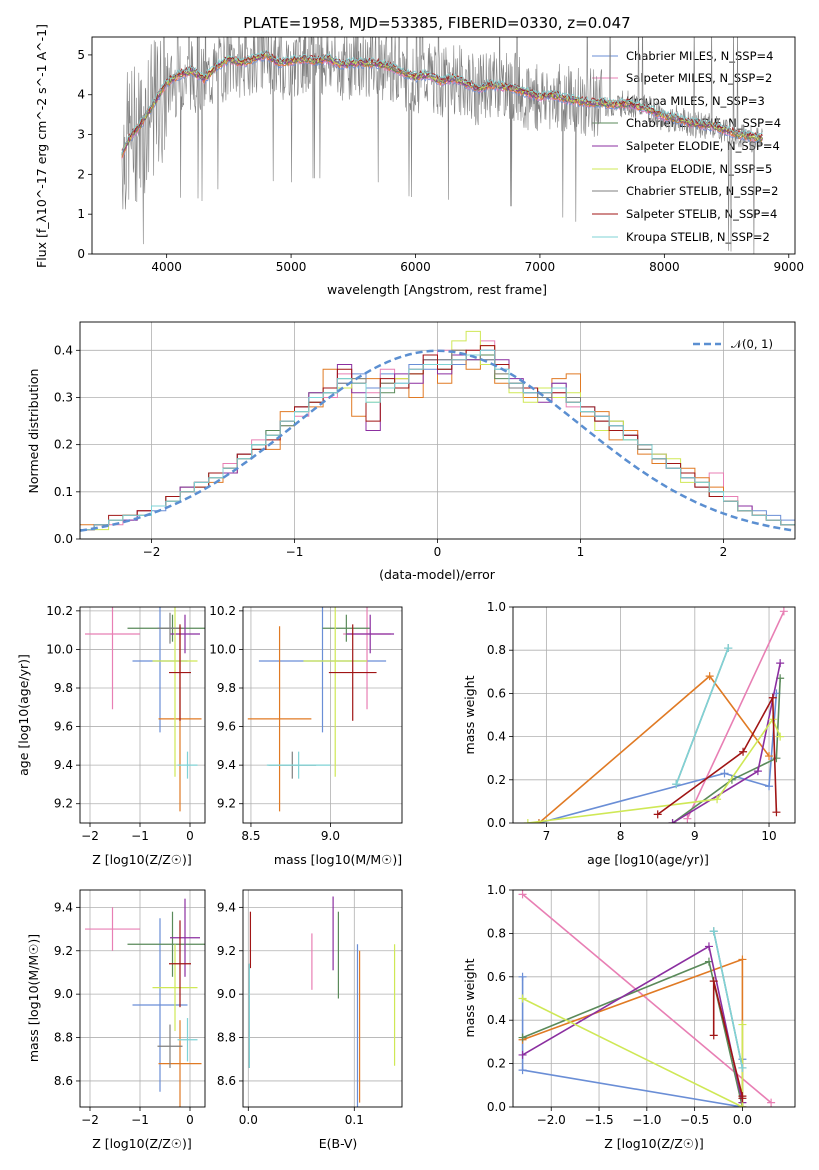 The width and height of the screenshot is (819, 1170). What do you see at coordinates (633, 1052) in the screenshot?
I see `weight-line-kroupa_elodie` at bounding box center [633, 1052].